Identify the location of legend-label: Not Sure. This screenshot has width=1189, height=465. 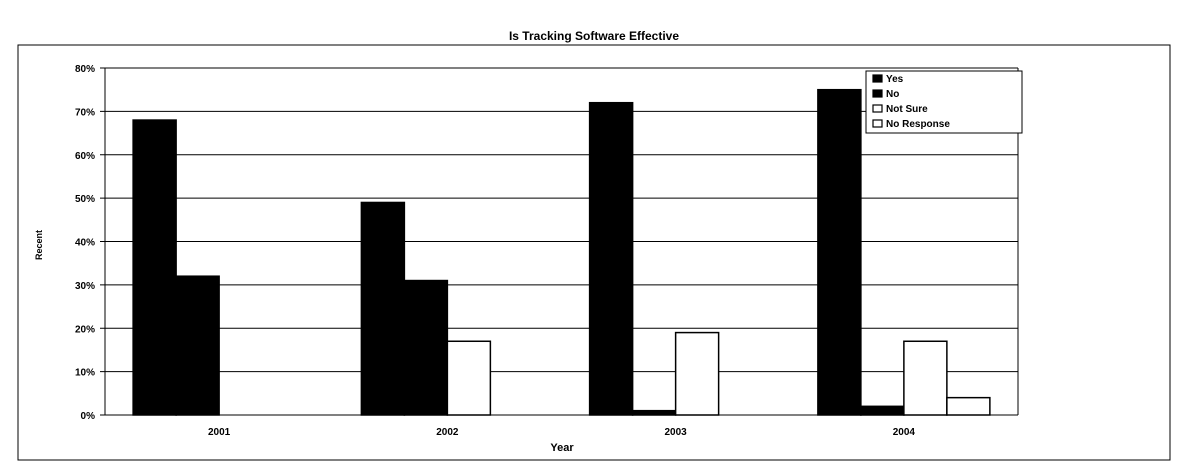
(907, 109).